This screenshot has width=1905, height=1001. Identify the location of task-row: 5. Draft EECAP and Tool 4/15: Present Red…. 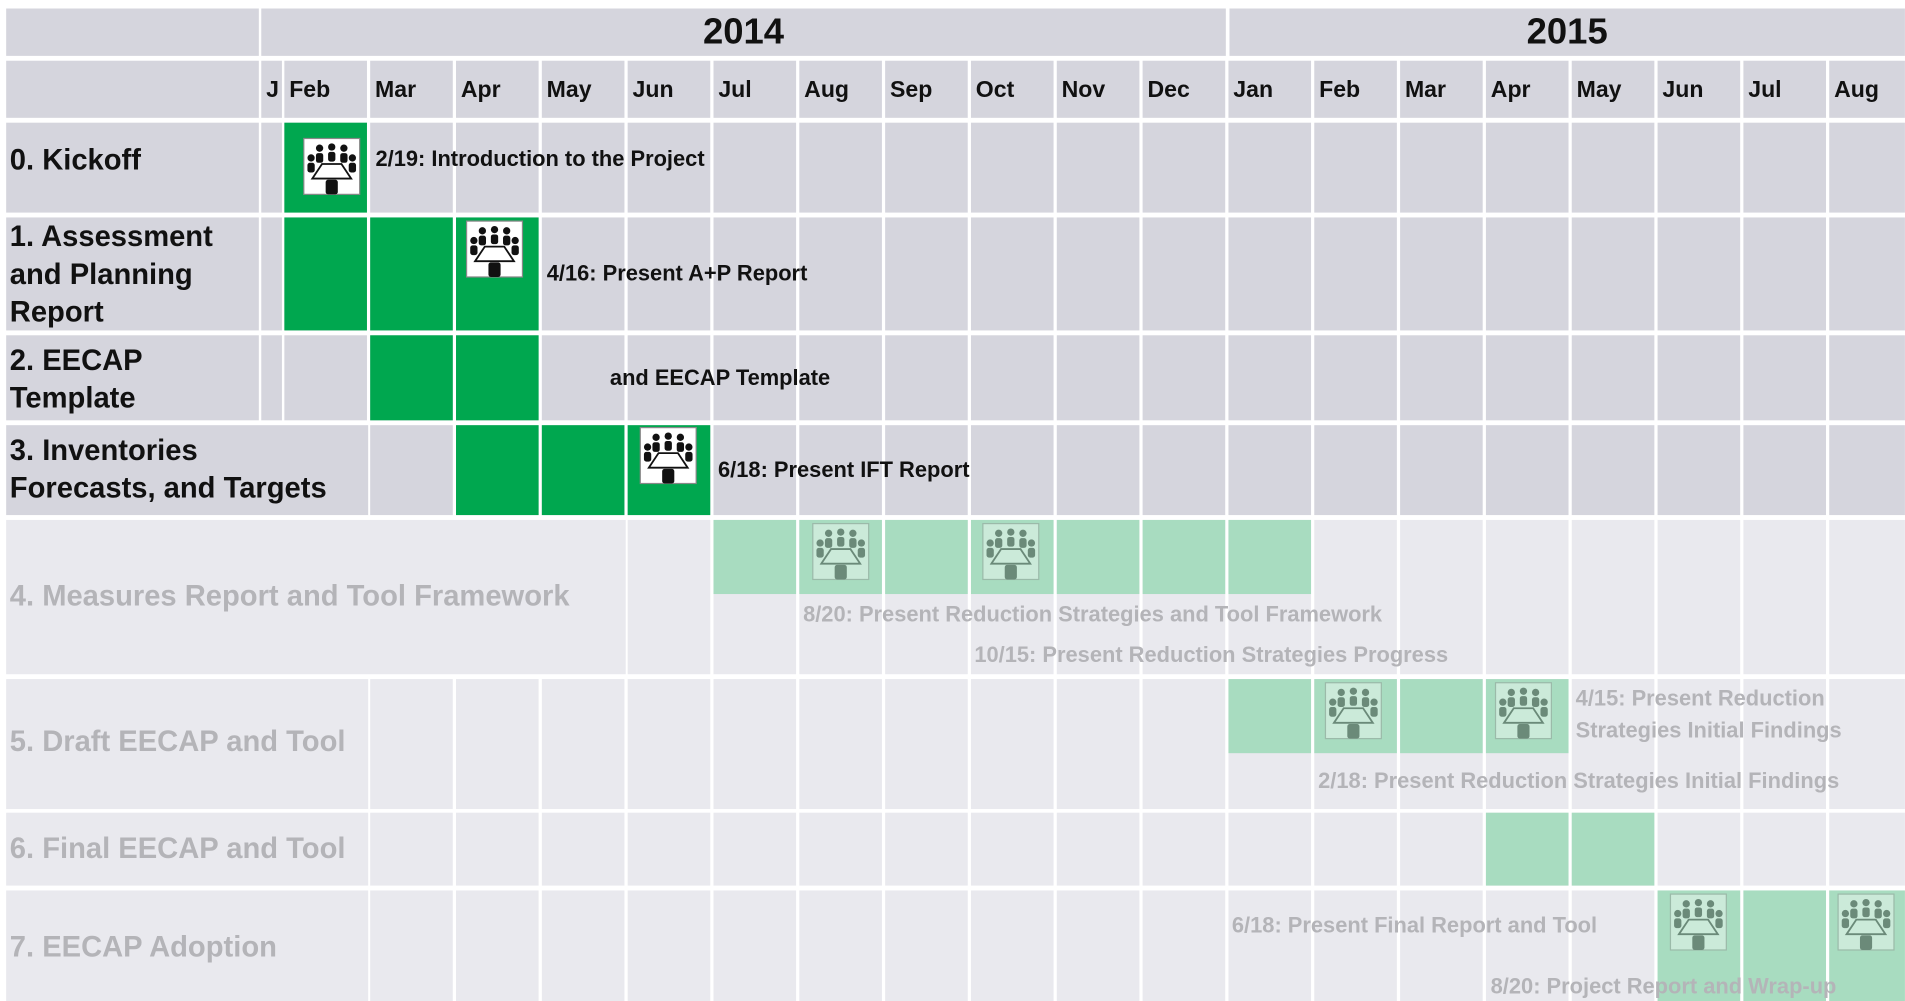
(955, 744).